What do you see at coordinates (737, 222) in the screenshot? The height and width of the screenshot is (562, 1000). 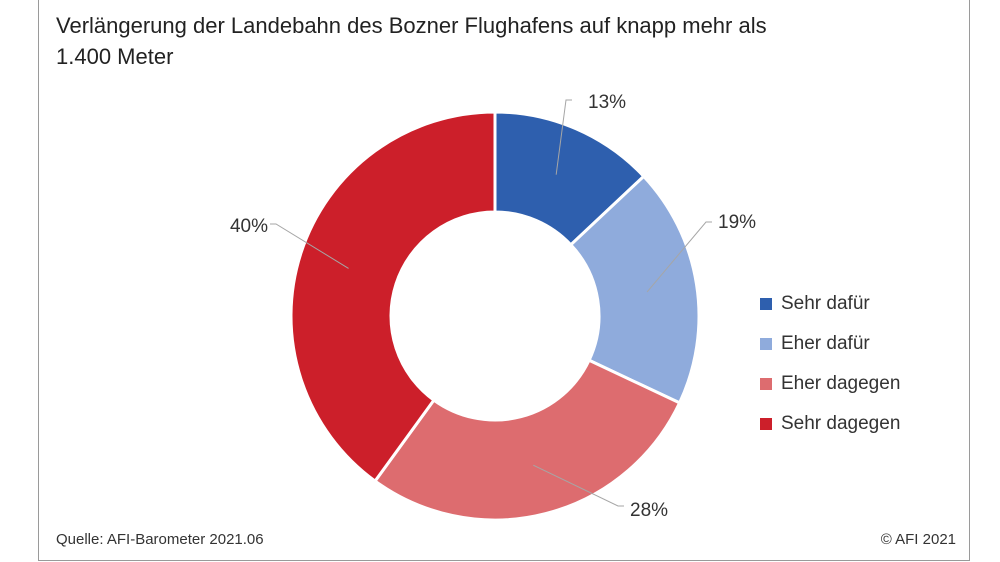 I see `data-label-eher-dafuer: 19%` at bounding box center [737, 222].